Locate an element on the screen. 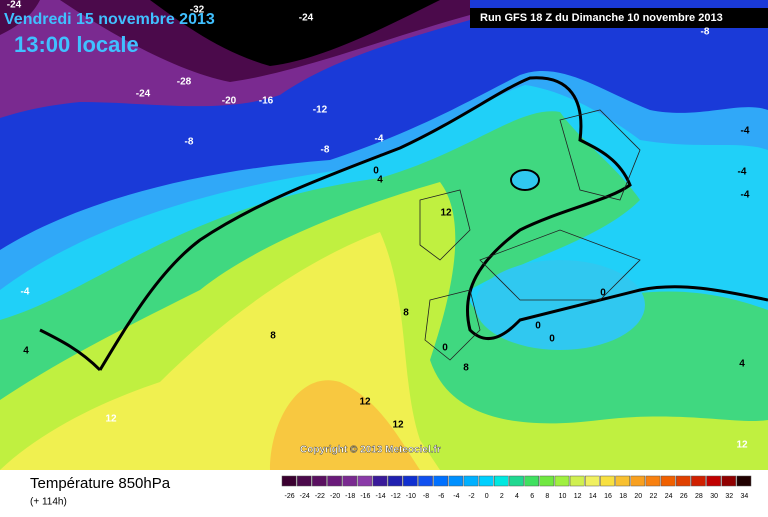 The height and width of the screenshot is (517, 768). contour-label: -20 is located at coordinates (229, 101).